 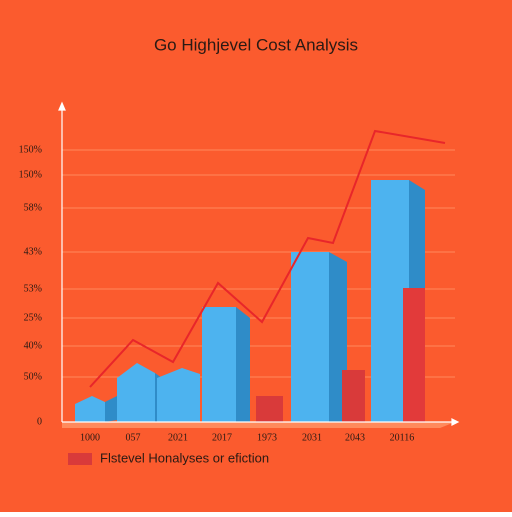 I want to click on x-axis-label: 20116, so click(x=402, y=437).